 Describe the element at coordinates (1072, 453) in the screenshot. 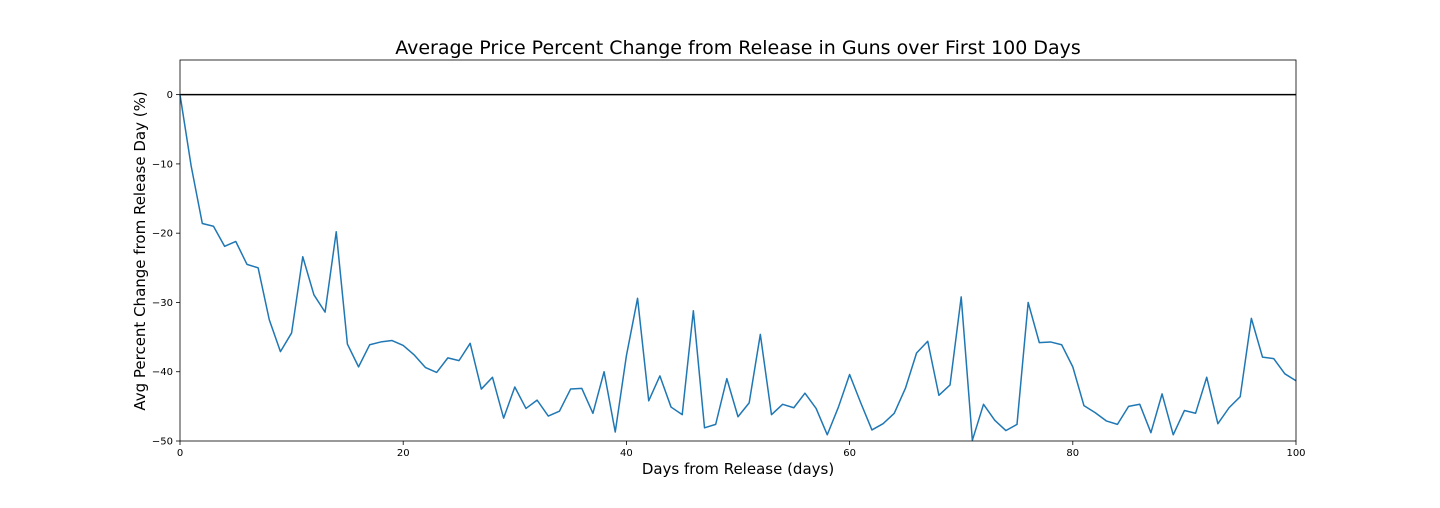

I see `x-tick-label: 80` at that location.